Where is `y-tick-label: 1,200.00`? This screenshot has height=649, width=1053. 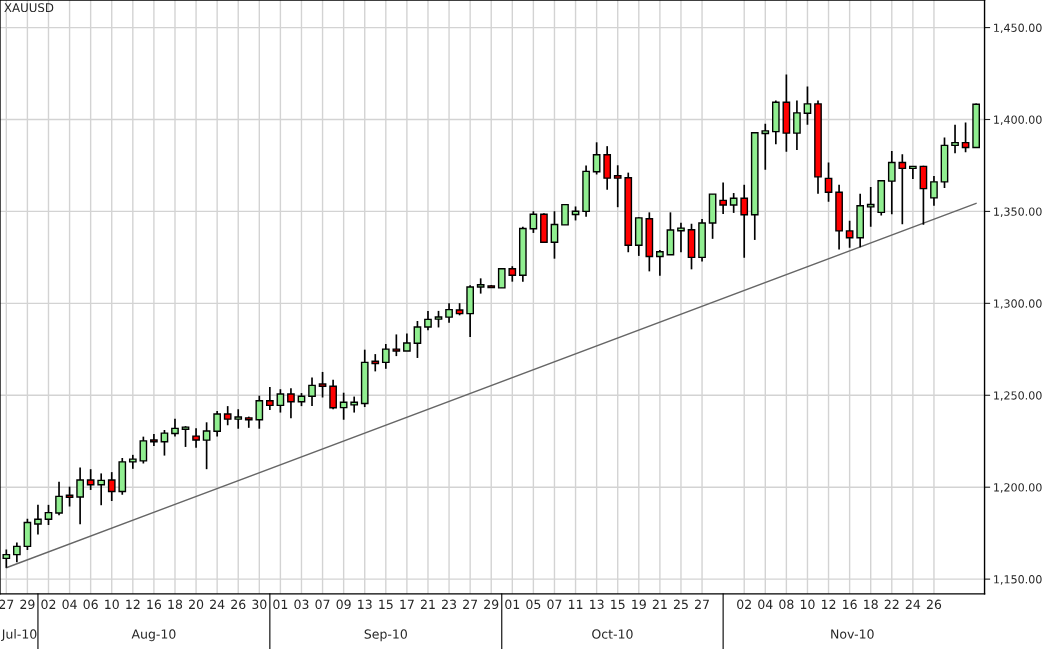 y-tick-label: 1,200.00 is located at coordinates (1018, 488).